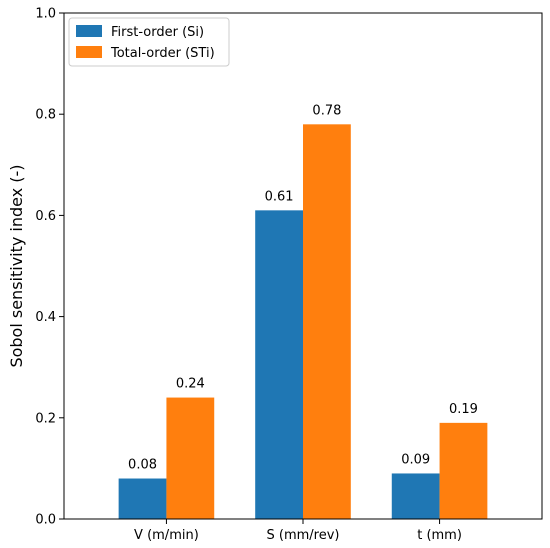  Describe the element at coordinates (303, 535) in the screenshot. I see `x-tick-label: S (mm/rev)` at that location.